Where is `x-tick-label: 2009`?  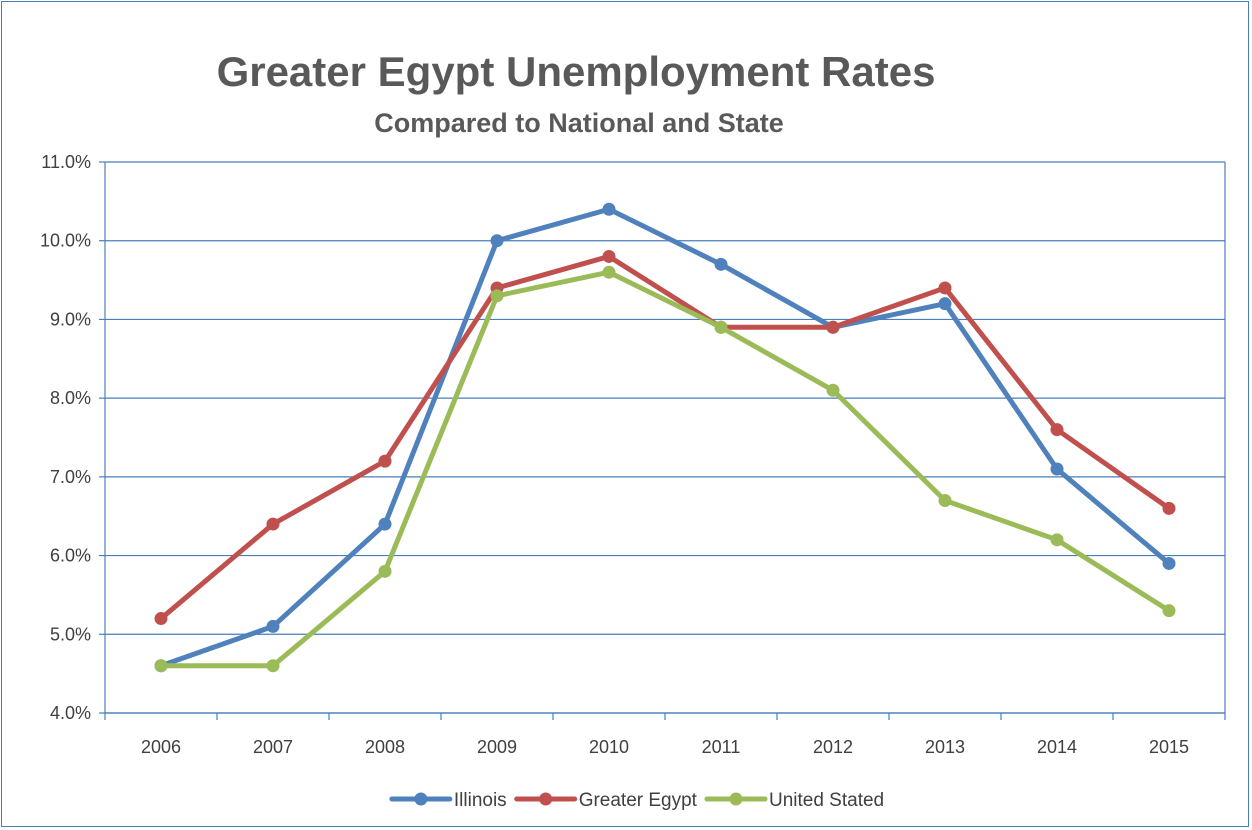 x-tick-label: 2009 is located at coordinates (497, 747).